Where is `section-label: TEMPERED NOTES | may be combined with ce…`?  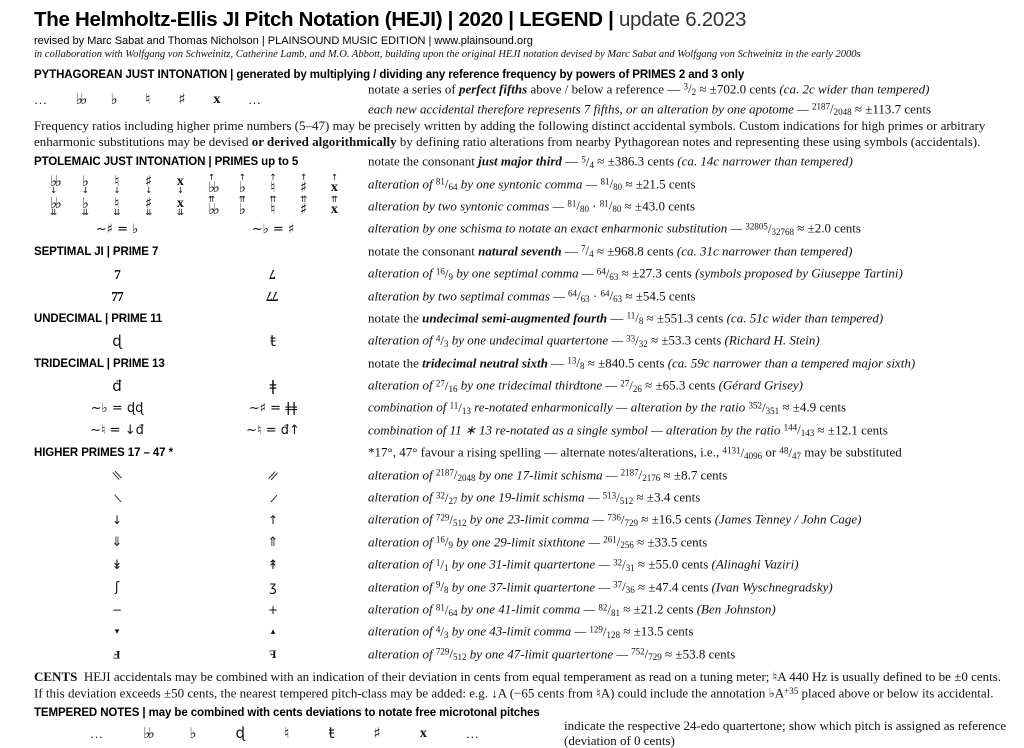
section-label: TEMPERED NOTES | may be combined with ce… is located at coordinates (287, 712).